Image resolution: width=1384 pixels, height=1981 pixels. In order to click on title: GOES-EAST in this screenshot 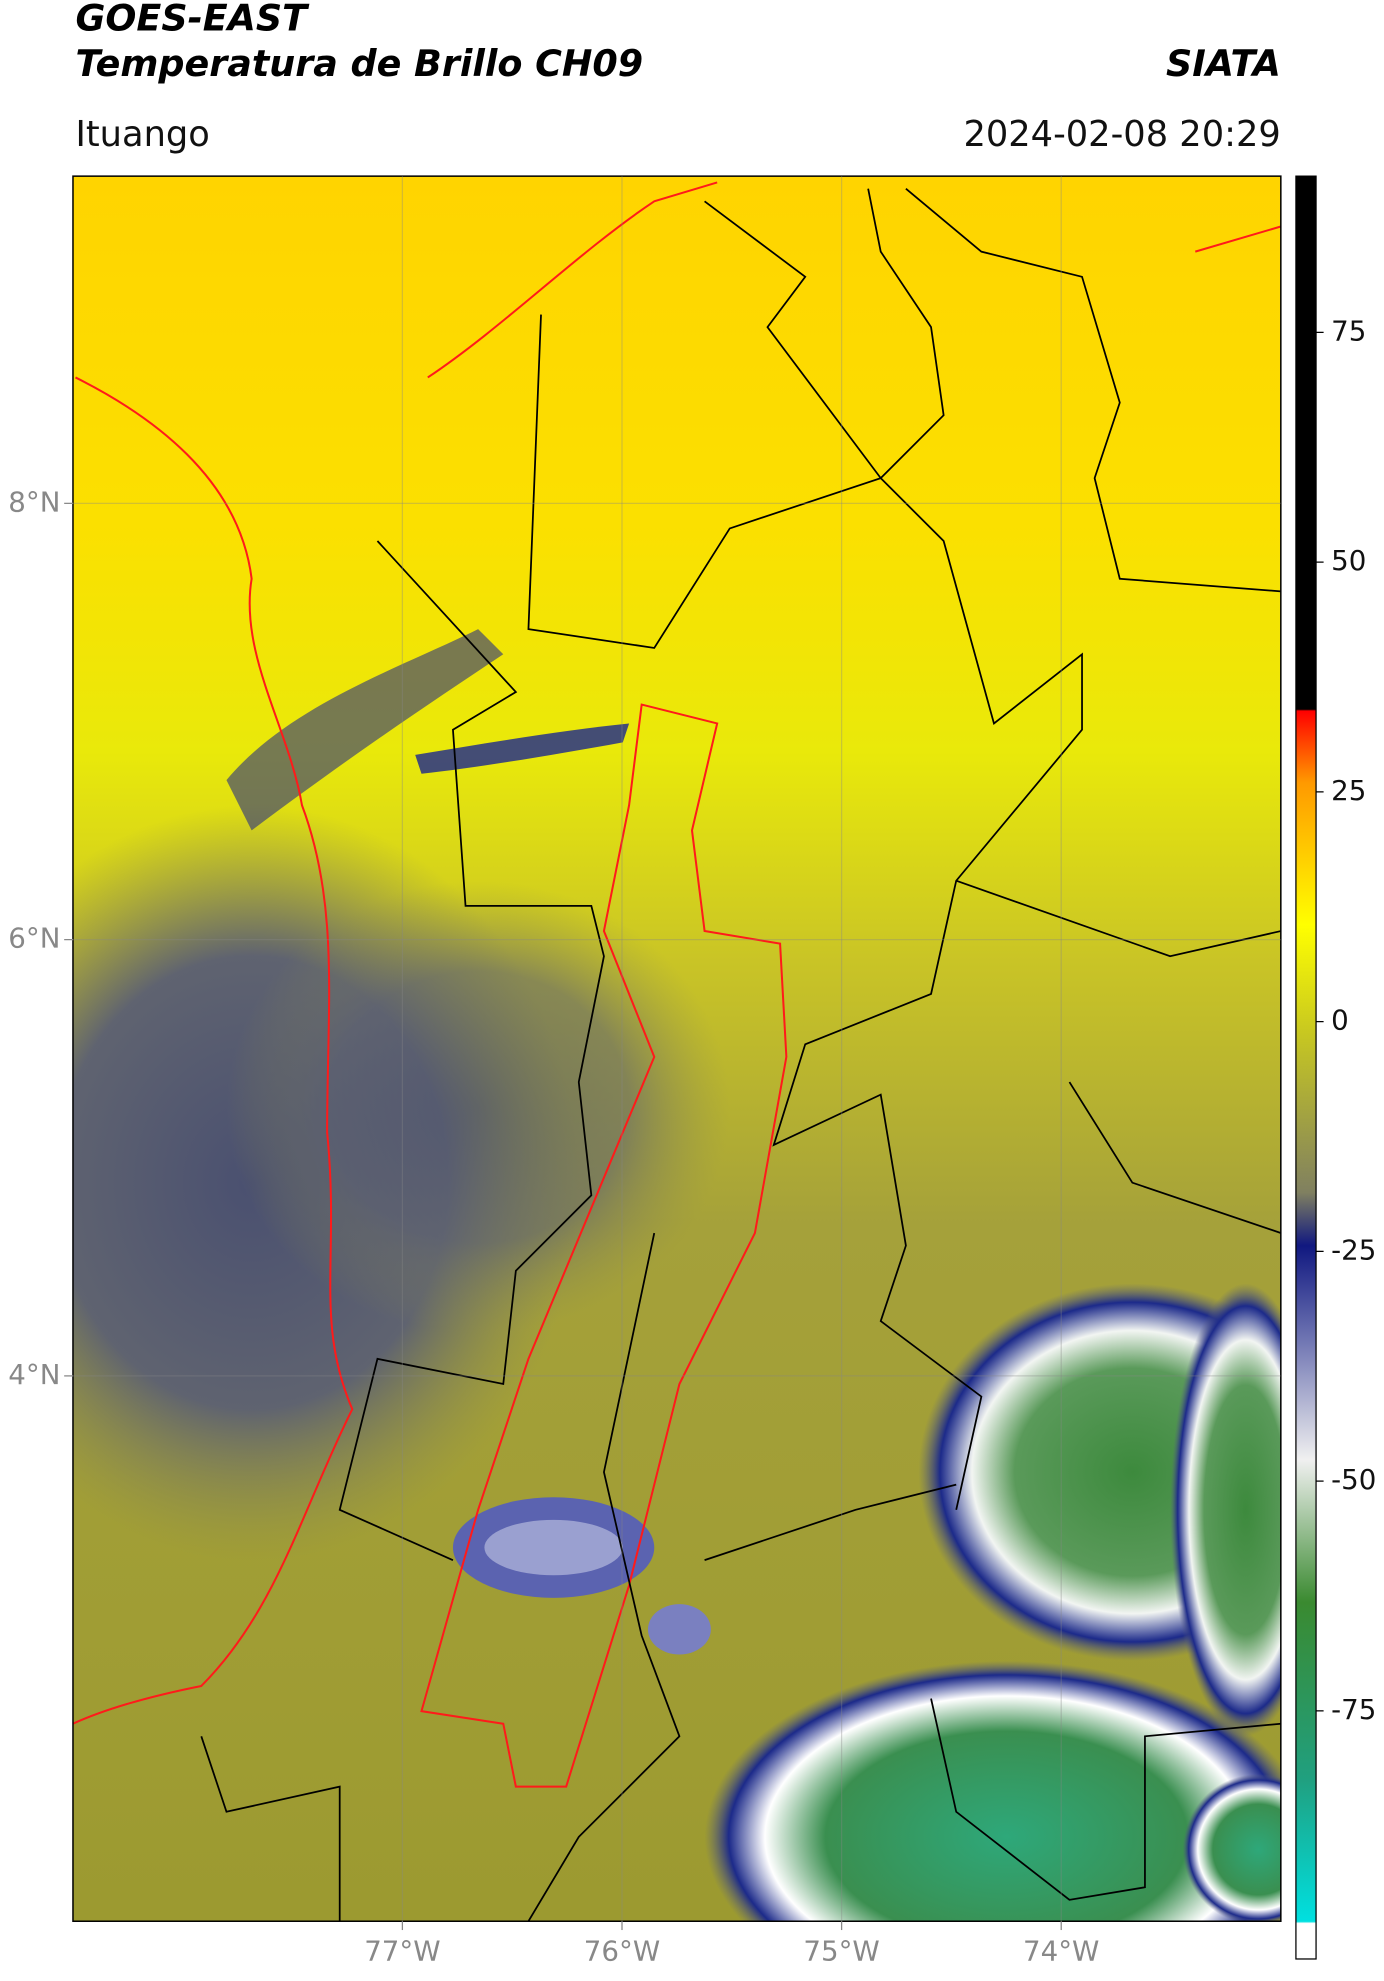, I will do `click(192, 20)`.